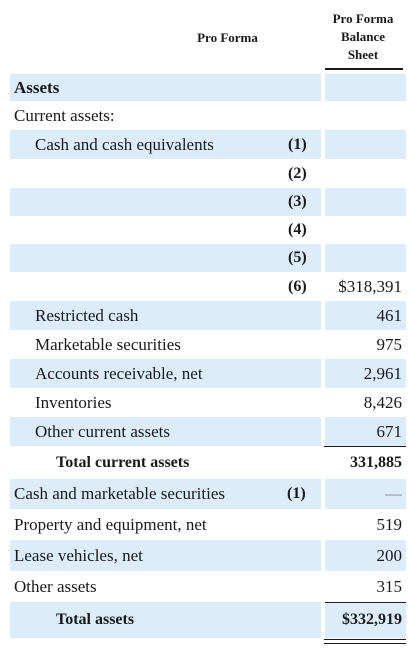  Describe the element at coordinates (73, 402) in the screenshot. I see `row-label: Inventories` at that location.